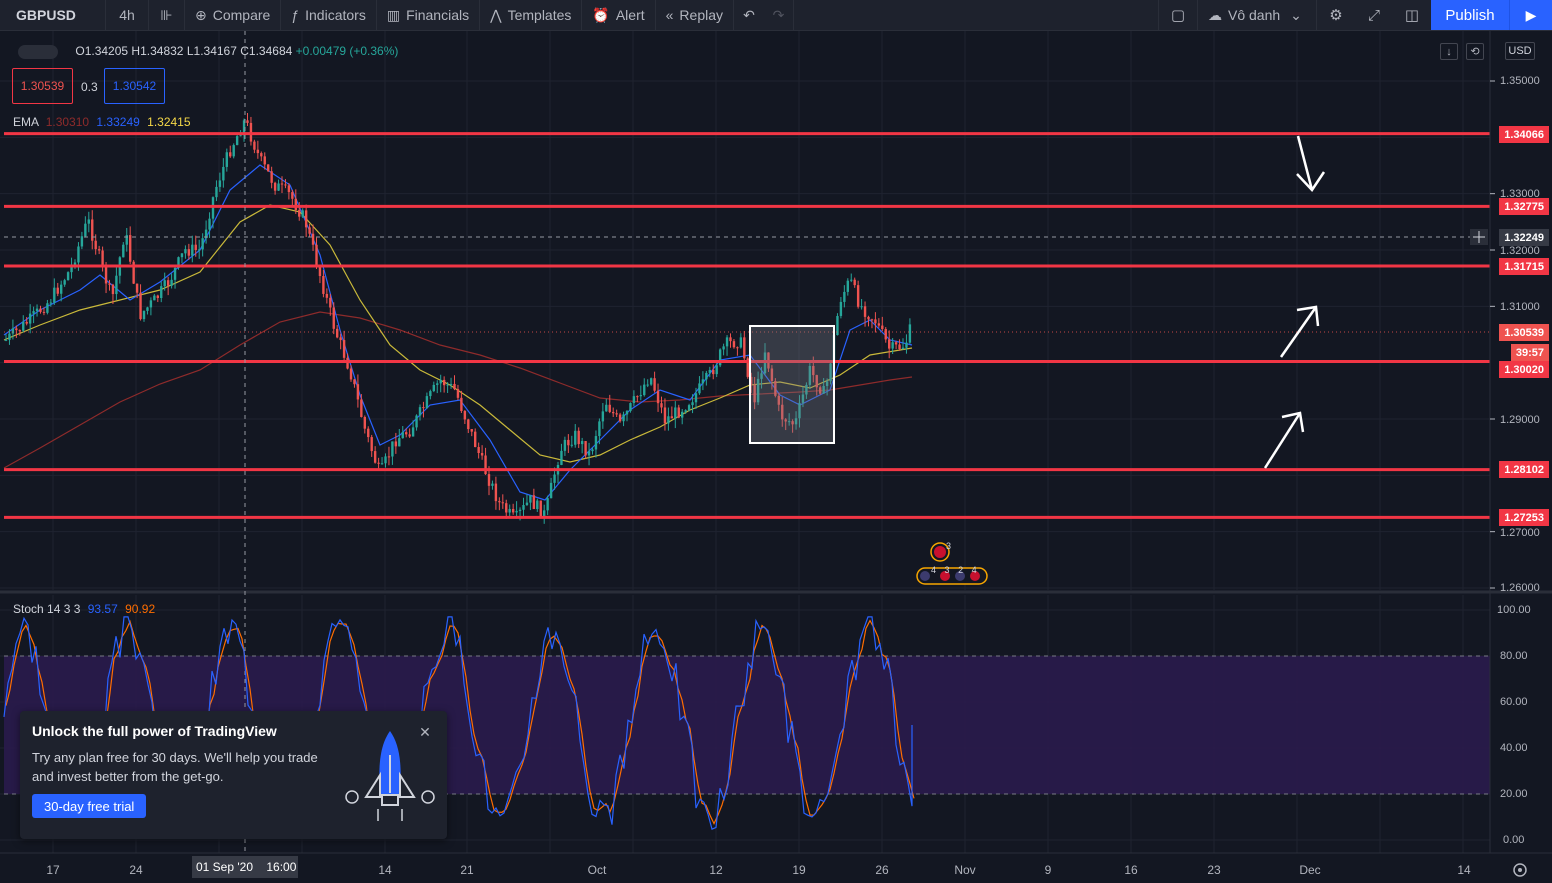  What do you see at coordinates (1479, 237) in the screenshot?
I see `crosshair-plus-icon` at bounding box center [1479, 237].